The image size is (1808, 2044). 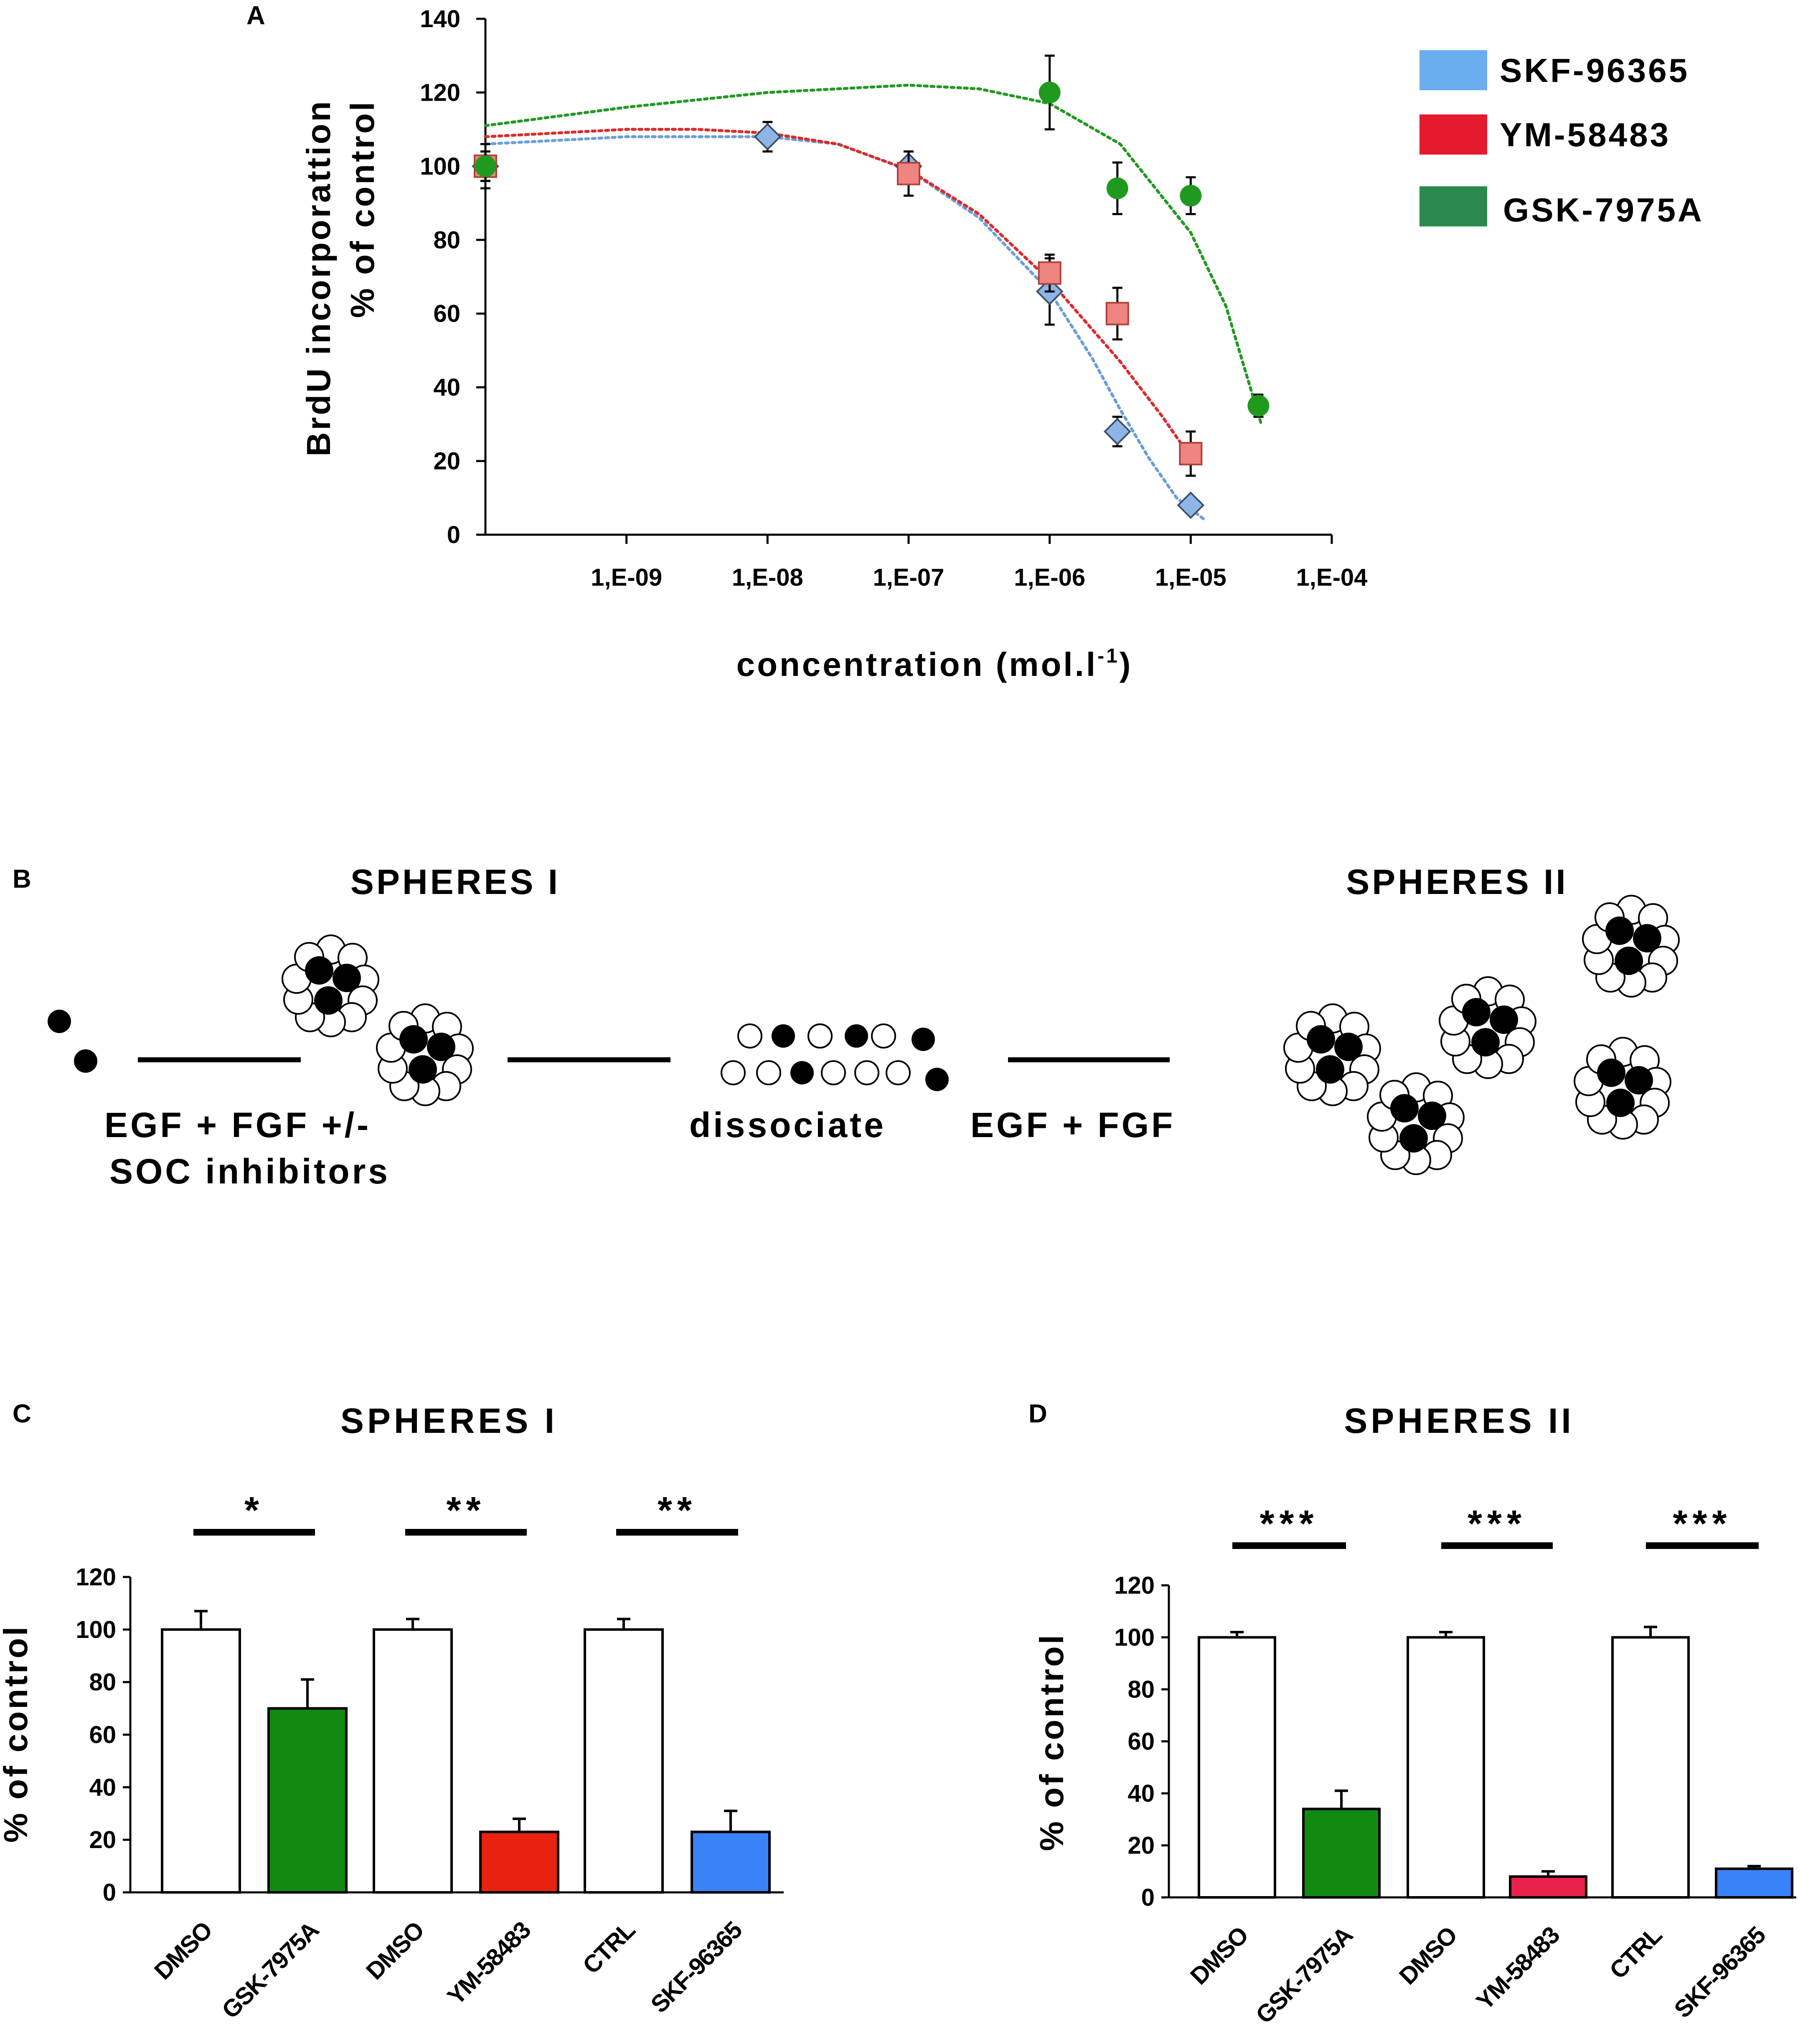 I want to click on chart-a-trend-lines, so click(x=873, y=303).